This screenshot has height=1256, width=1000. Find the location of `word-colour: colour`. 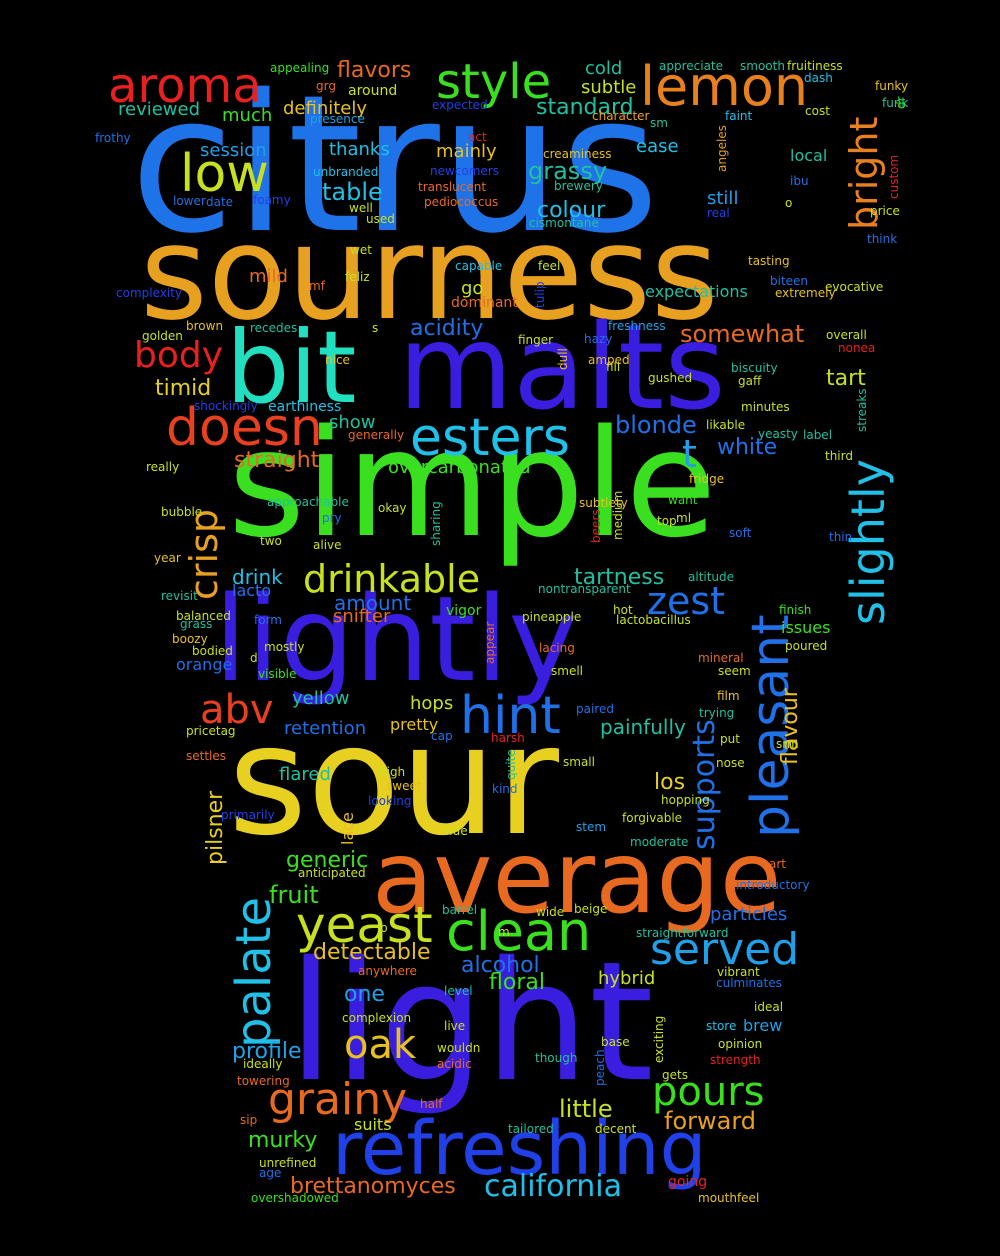

word-colour: colour is located at coordinates (571, 210).